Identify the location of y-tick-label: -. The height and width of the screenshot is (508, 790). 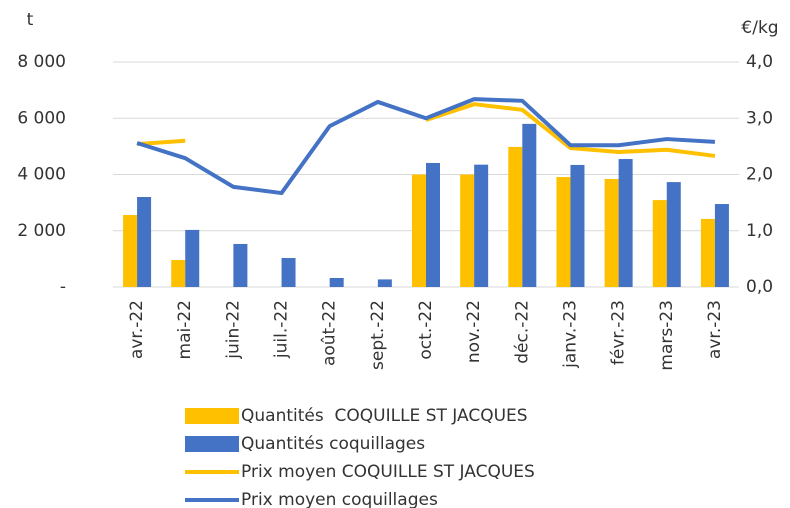
(63, 287).